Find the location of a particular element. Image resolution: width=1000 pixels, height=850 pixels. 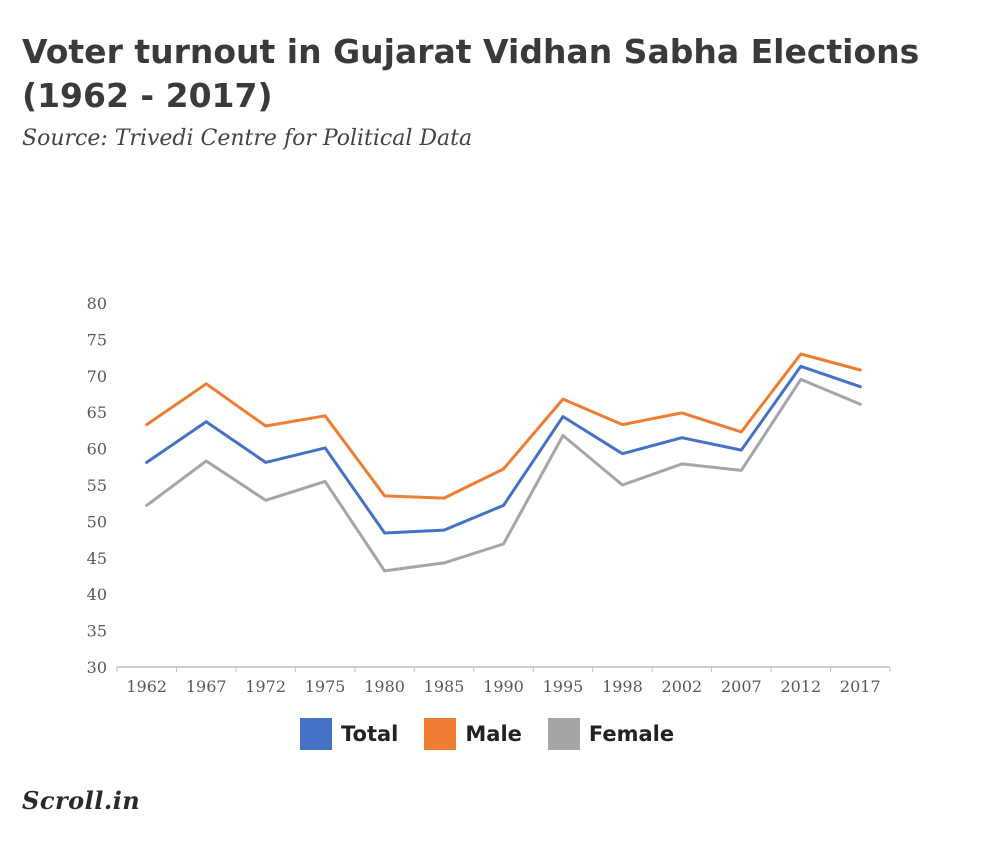

x-tick-label: 1962 is located at coordinates (146, 686).